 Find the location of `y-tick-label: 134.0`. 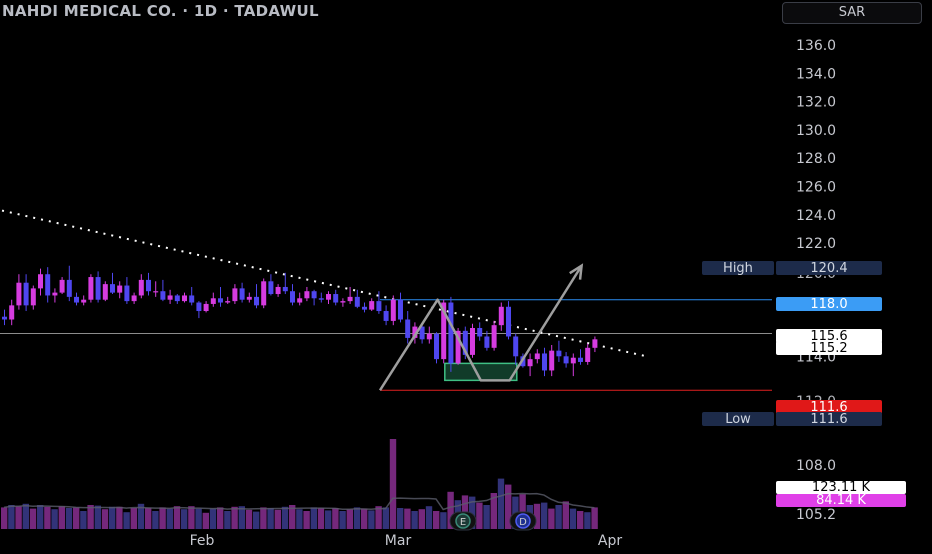

y-tick-label: 134.0 is located at coordinates (816, 74).